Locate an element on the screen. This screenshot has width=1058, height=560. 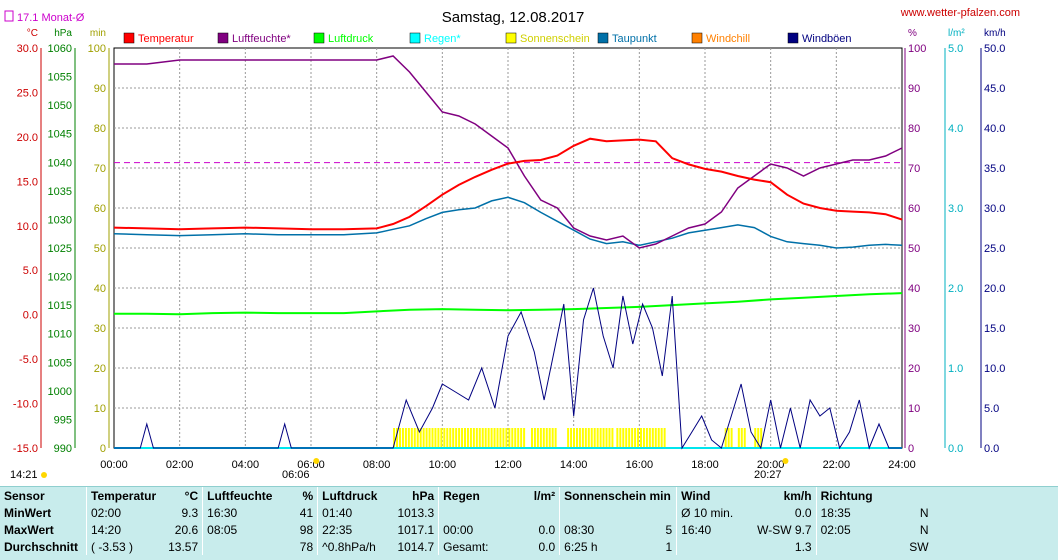
tick-label-sunshine: 30 is located at coordinates (100, 329).